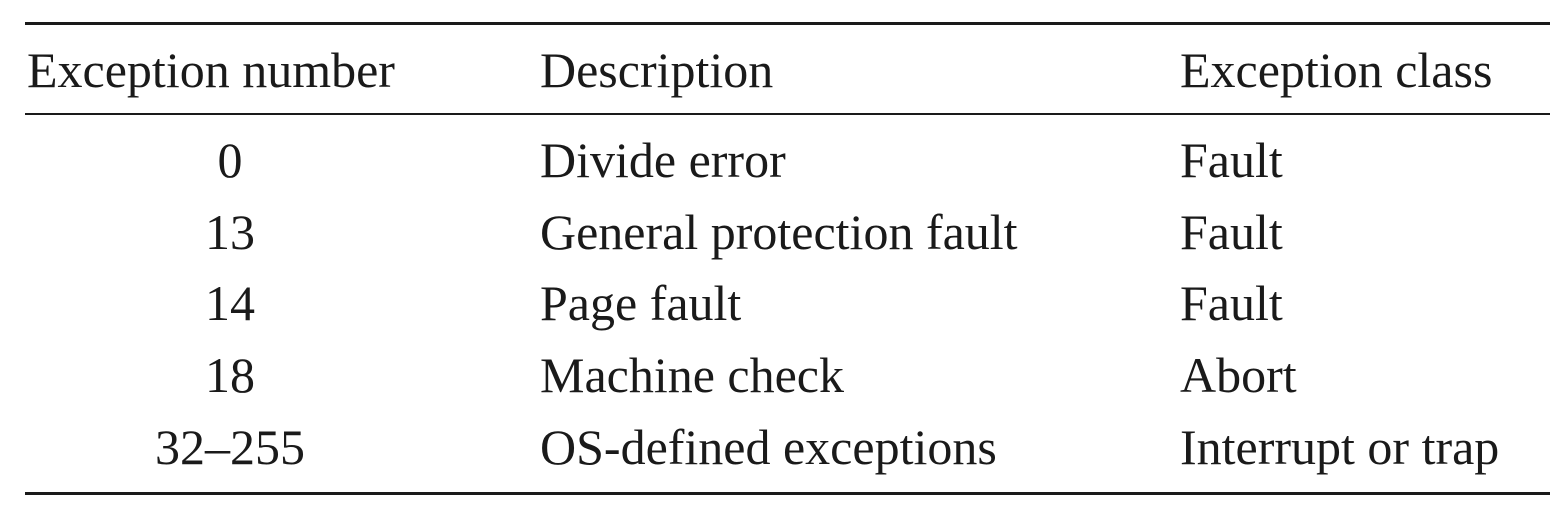 The width and height of the screenshot is (1565, 519). Describe the element at coordinates (787, 493) in the screenshot. I see `table-bottom-rule` at that location.